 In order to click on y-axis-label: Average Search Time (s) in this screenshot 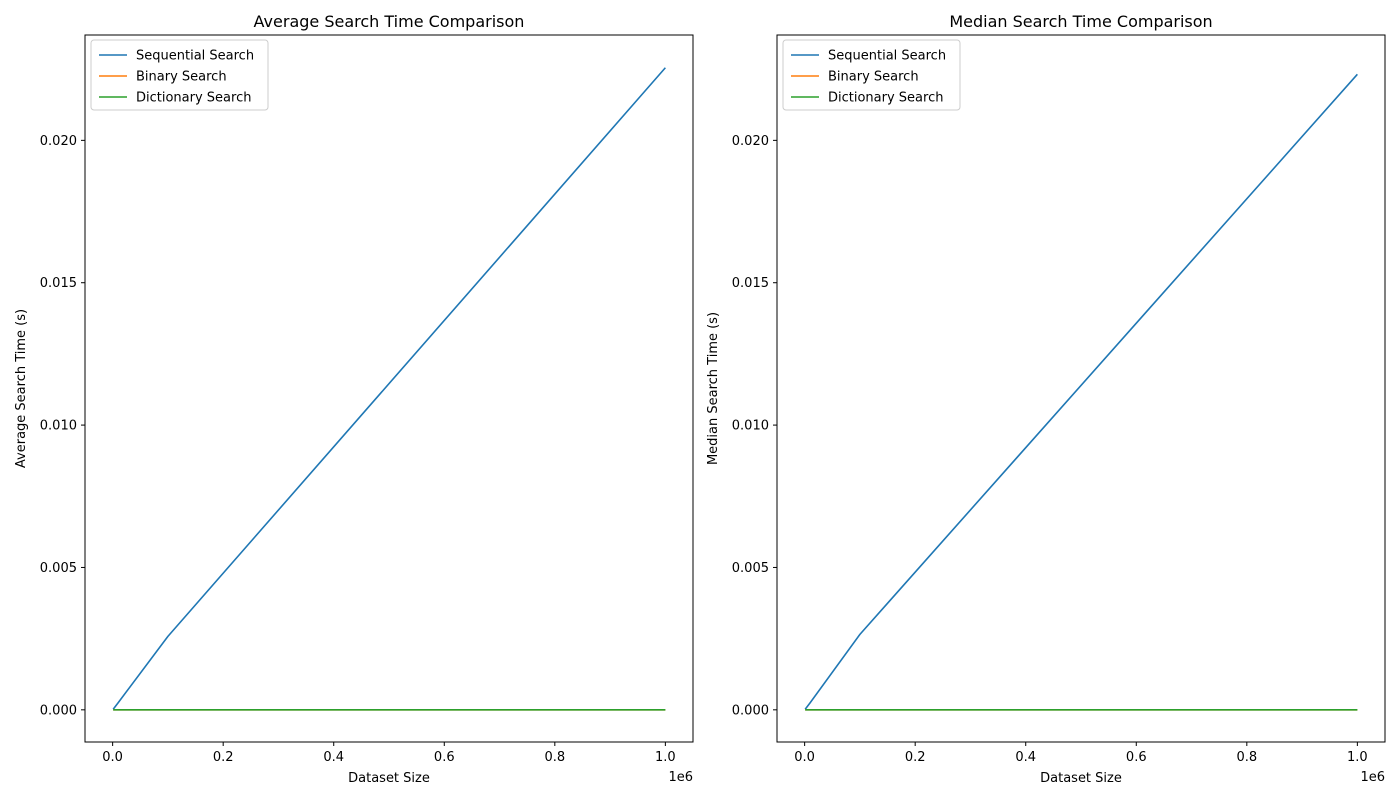, I will do `click(21, 388)`.